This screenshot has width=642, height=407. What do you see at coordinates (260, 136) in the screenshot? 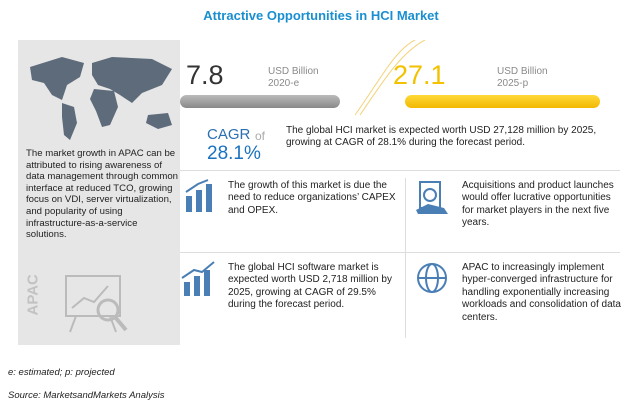
I see `cagr-of: of` at bounding box center [260, 136].